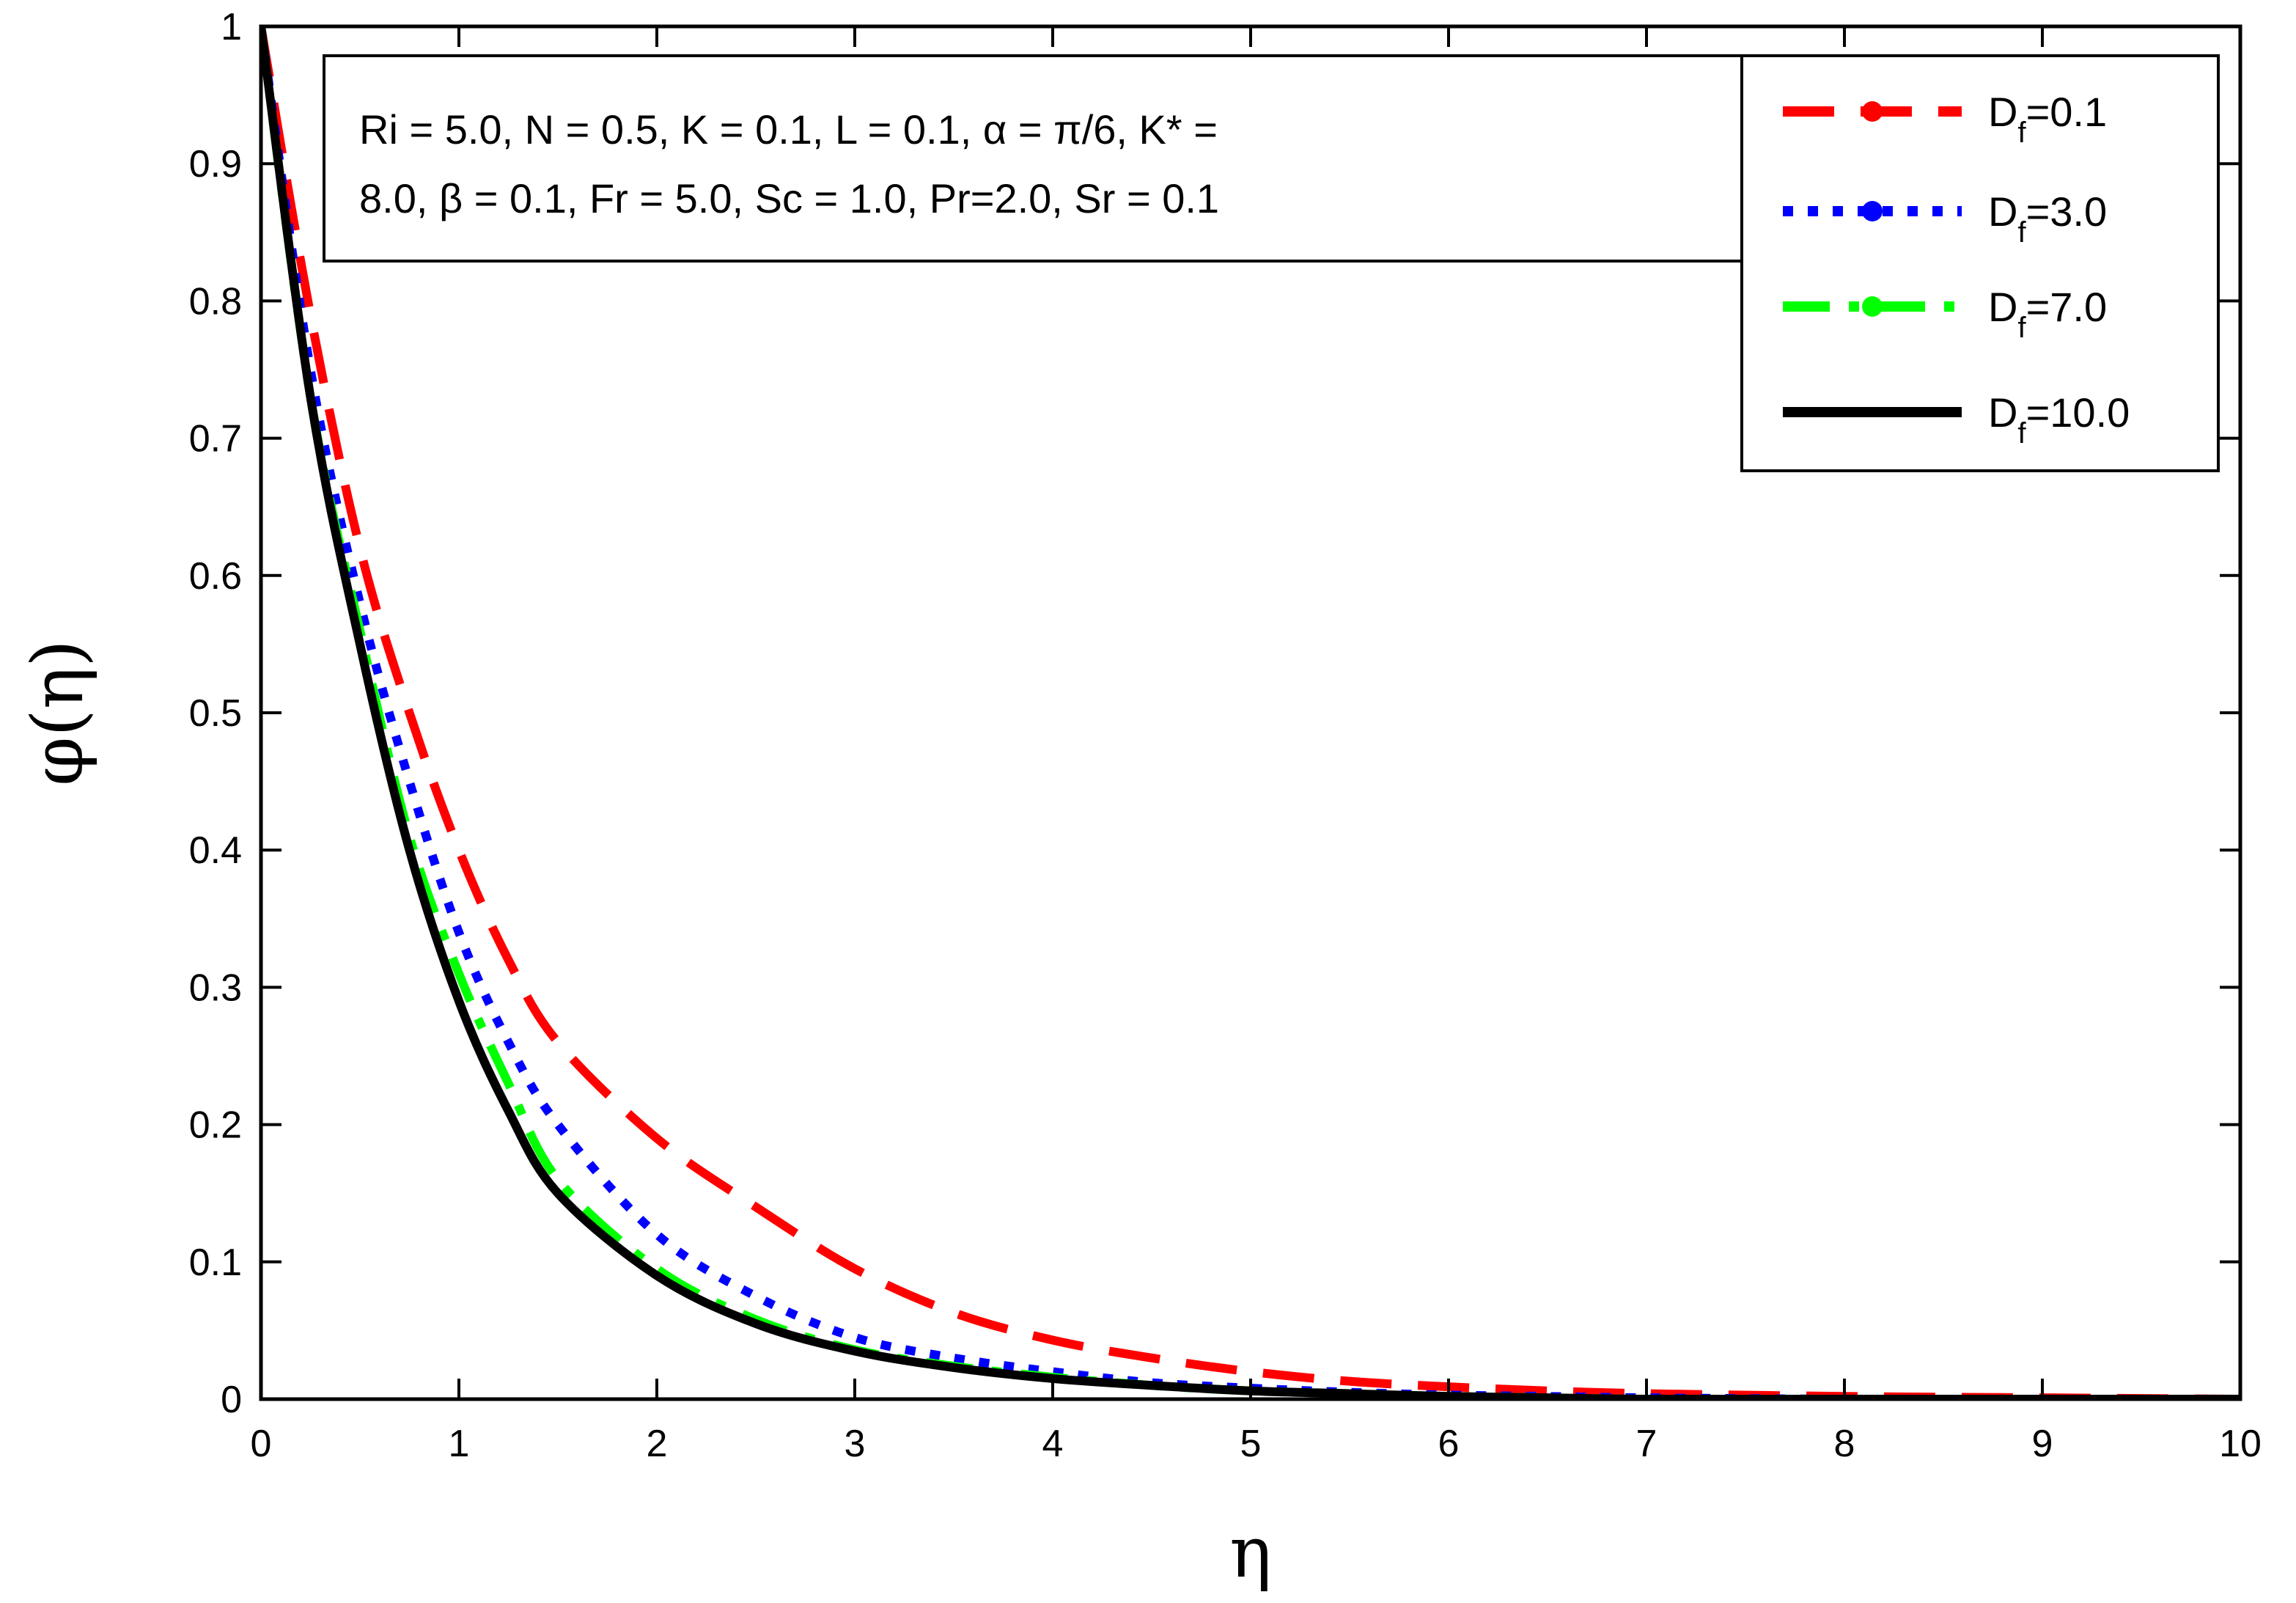 The width and height of the screenshot is (2296, 1603). I want to click on legend-label-4: Df=10.0, so click(2059, 419).